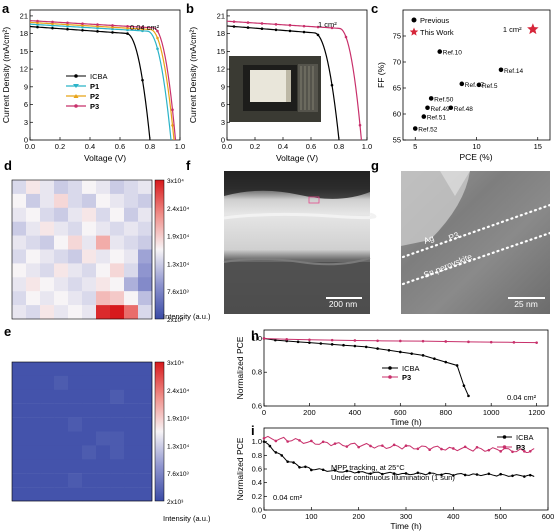  What do you see at coordinates (374, 8) in the screenshot?
I see `panel-label-c: c` at bounding box center [374, 8].